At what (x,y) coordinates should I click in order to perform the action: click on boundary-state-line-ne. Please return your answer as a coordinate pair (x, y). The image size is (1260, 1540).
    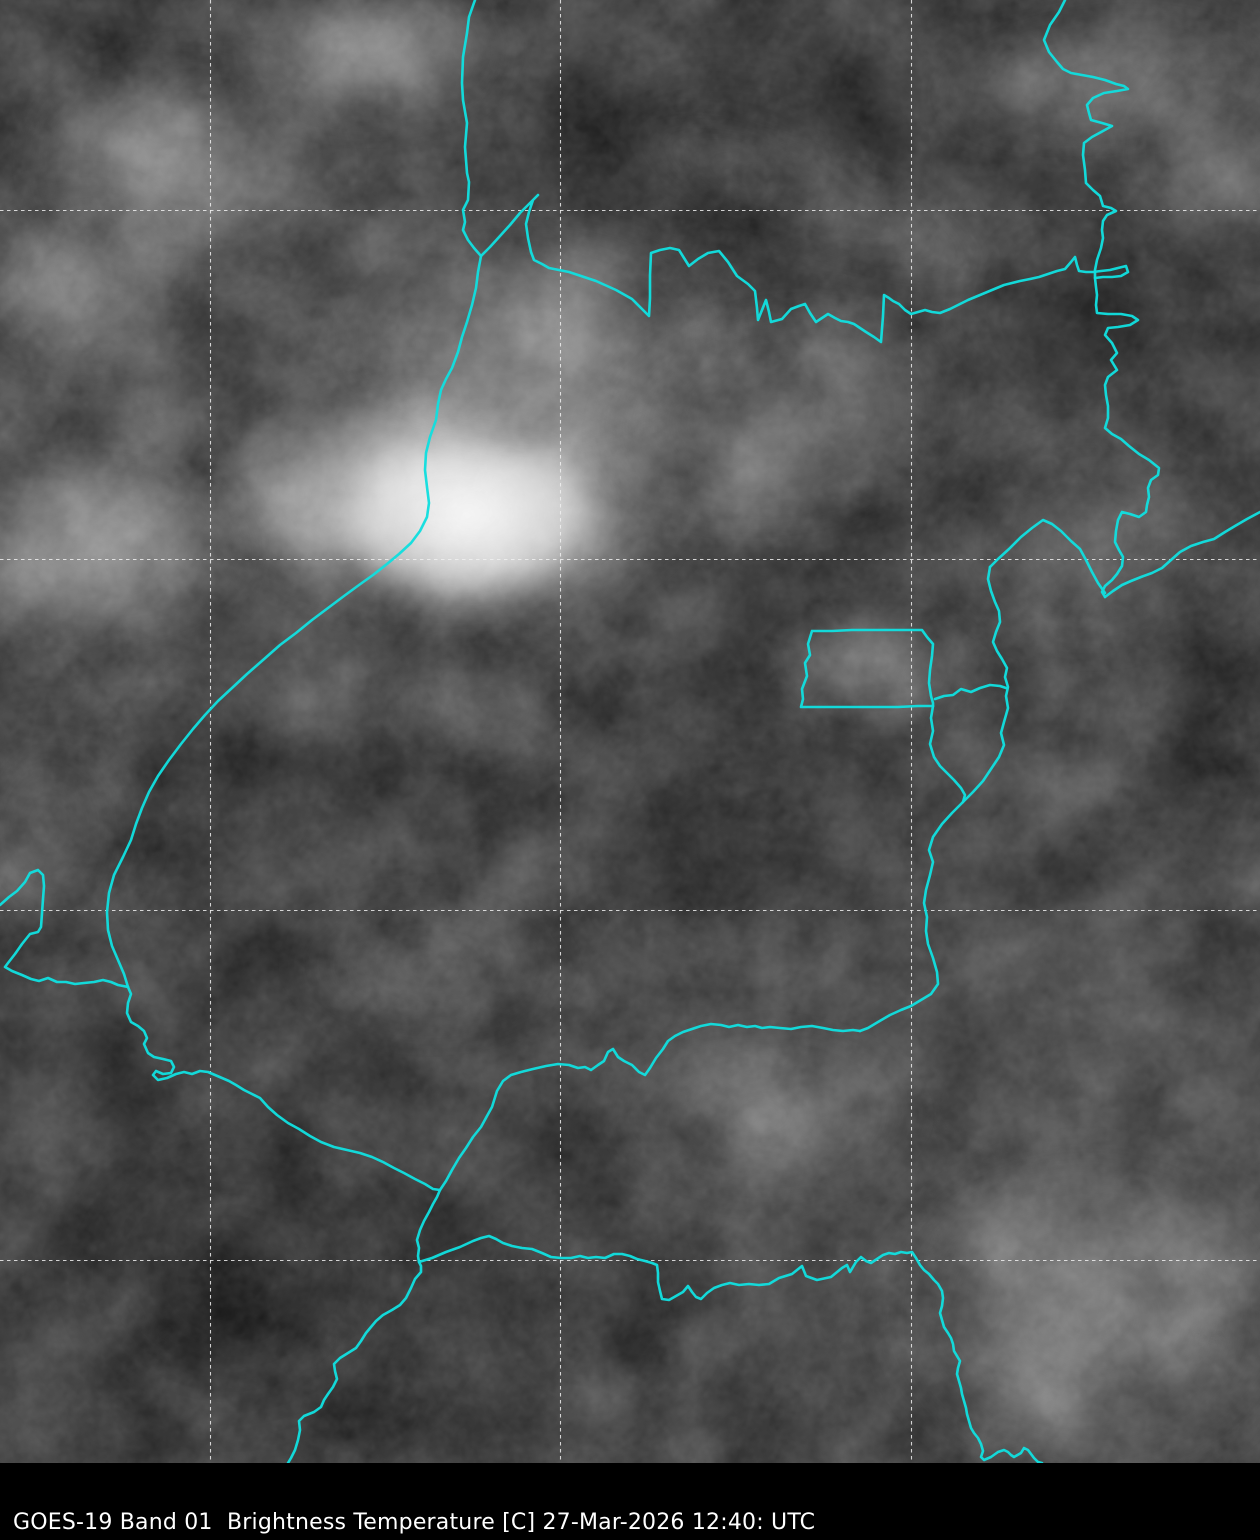
    Looking at the image, I should click on (1181, 554).